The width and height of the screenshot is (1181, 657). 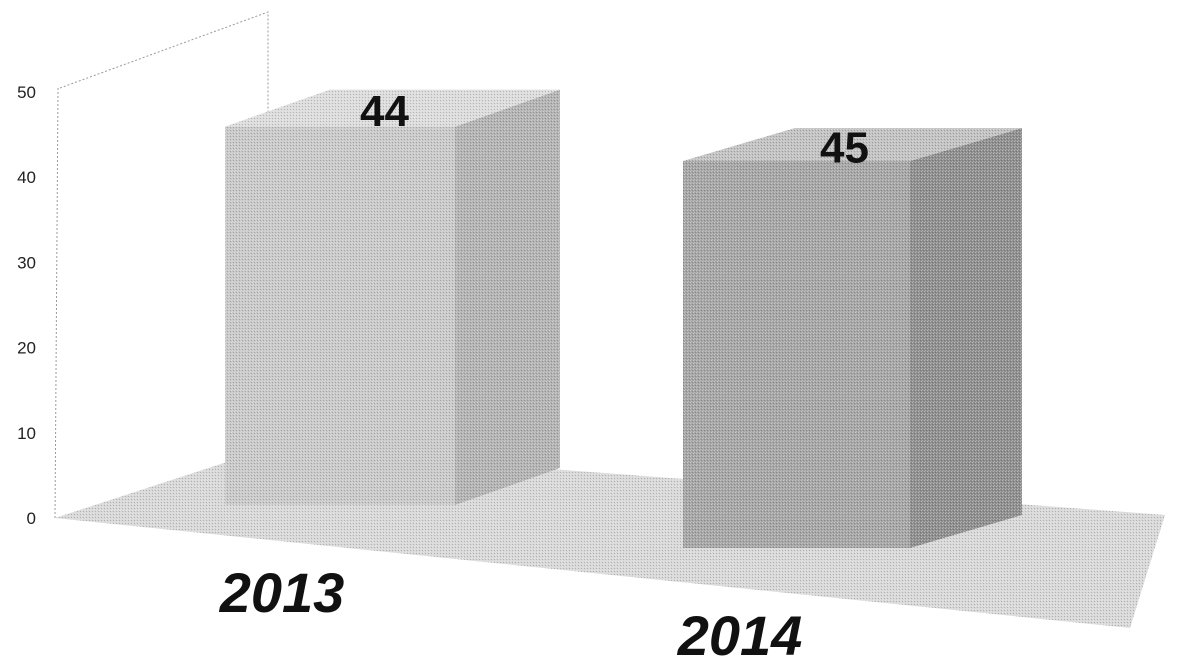 What do you see at coordinates (26, 305) in the screenshot?
I see `y-axis-ticks: 0 10 20 30 40 50` at bounding box center [26, 305].